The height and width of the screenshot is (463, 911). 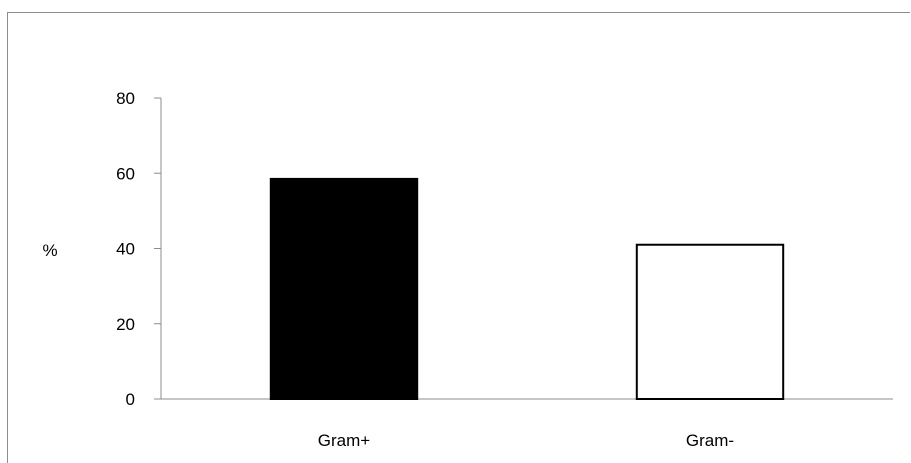 What do you see at coordinates (710, 321) in the screenshot?
I see `bar-gram-negative` at bounding box center [710, 321].